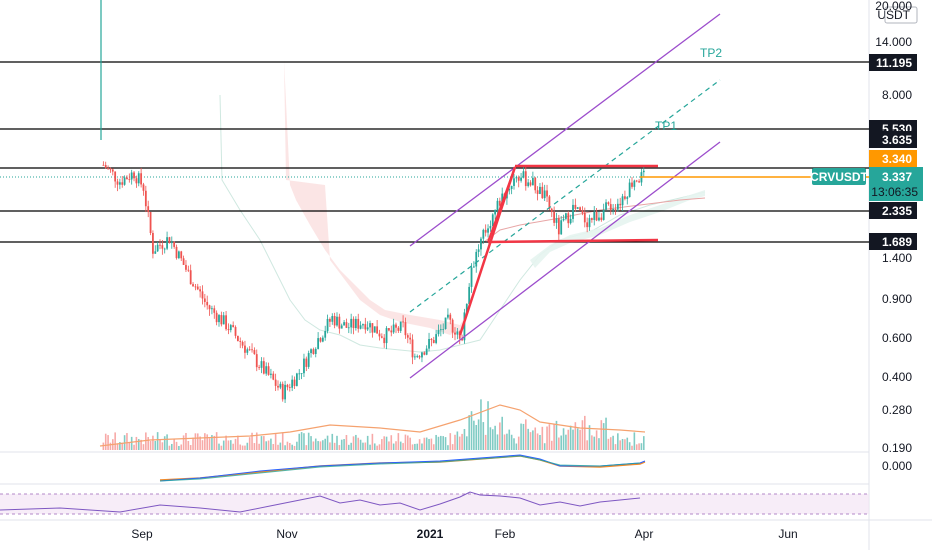 The width and height of the screenshot is (932, 550). I want to click on x-label-2021: 2021, so click(430, 534).